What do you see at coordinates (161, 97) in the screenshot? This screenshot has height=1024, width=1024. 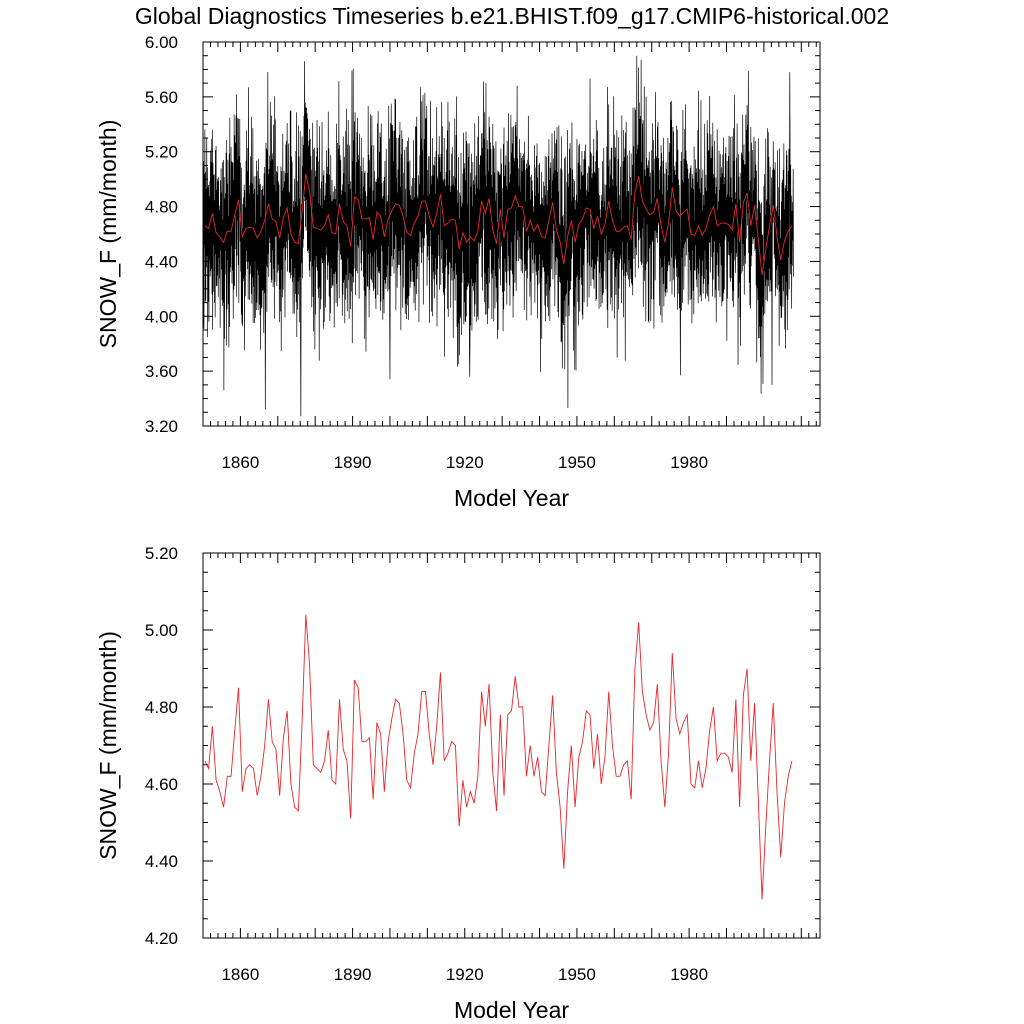 I see `y-tick-label: 5.60` at bounding box center [161, 97].